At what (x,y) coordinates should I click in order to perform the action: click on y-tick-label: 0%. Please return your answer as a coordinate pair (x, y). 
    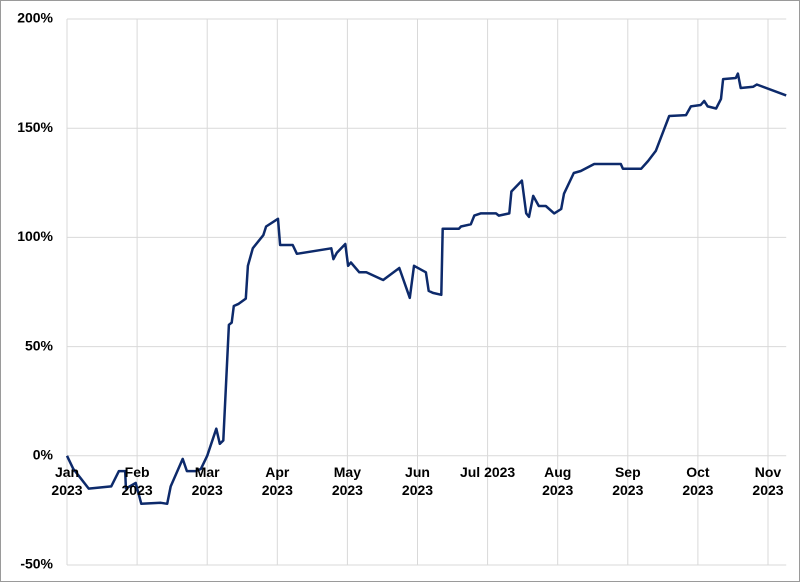
    Looking at the image, I should click on (43, 455).